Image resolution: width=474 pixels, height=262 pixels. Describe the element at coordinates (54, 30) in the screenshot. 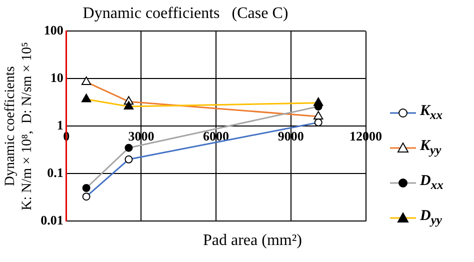

I see `y-tick-label: 100` at that location.